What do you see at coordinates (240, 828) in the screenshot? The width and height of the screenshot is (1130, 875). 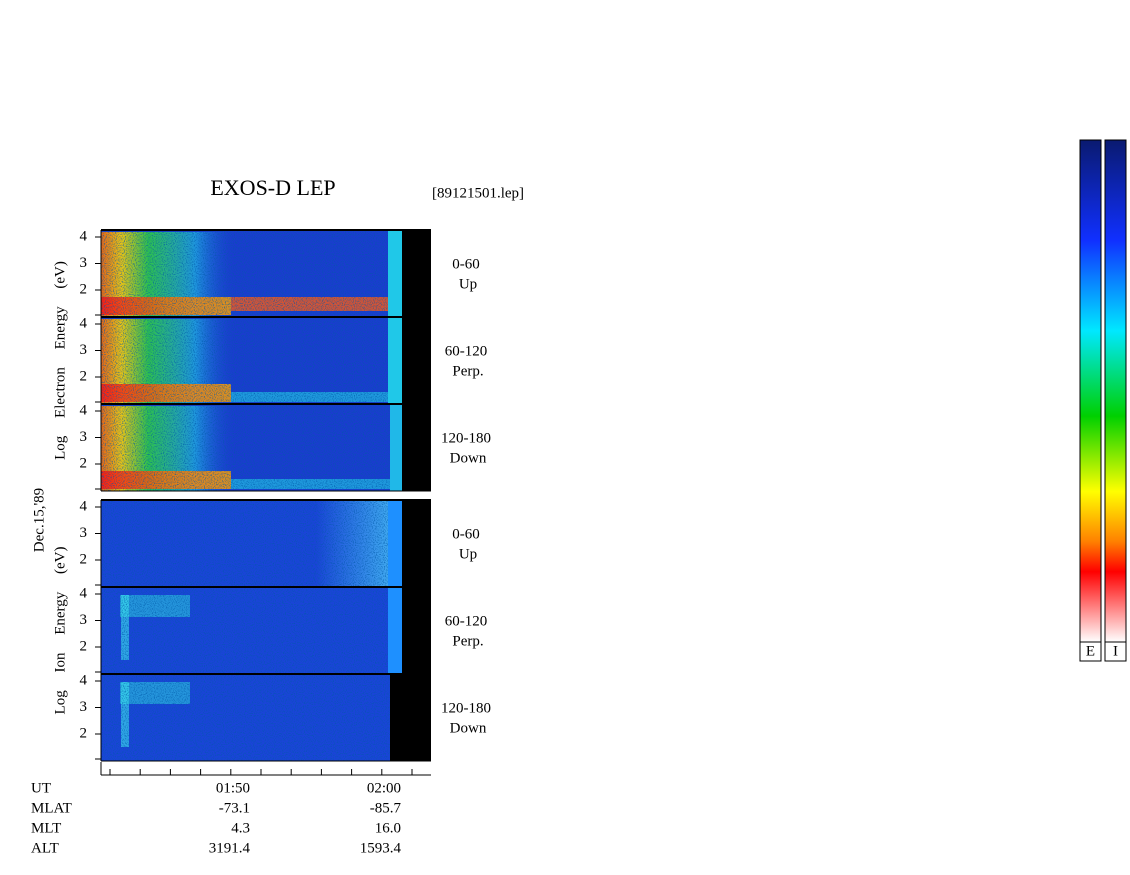 I see `row-value: 4.3` at bounding box center [240, 828].